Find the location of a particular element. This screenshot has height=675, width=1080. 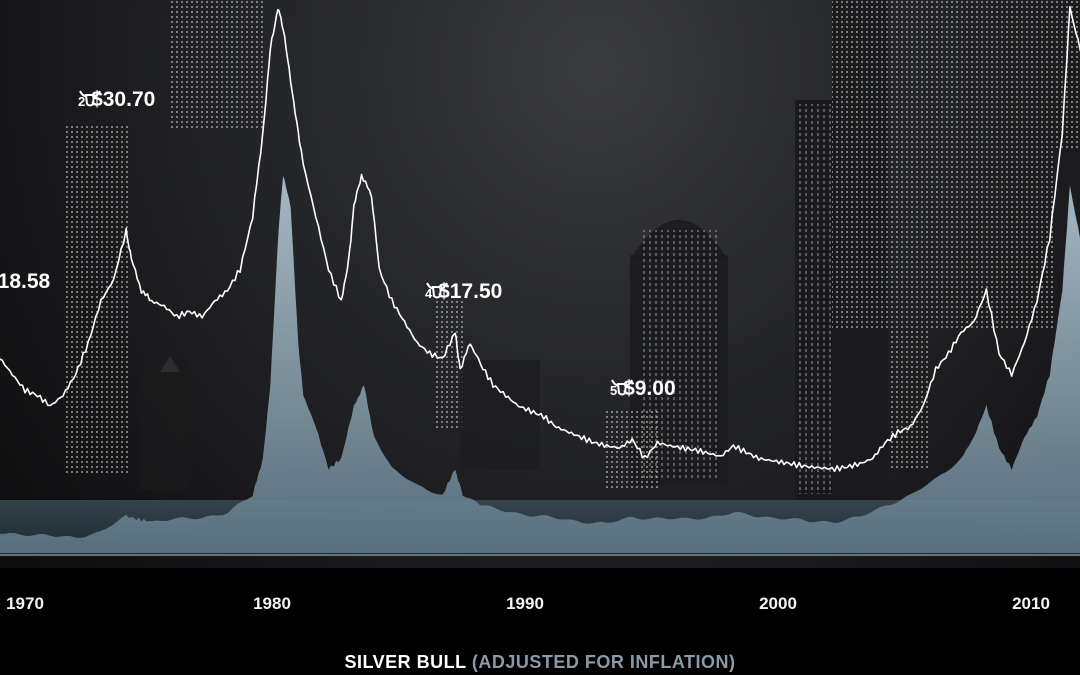

footer-subtitle: (ADJUSTED FOR INFLATION) is located at coordinates (603, 662).